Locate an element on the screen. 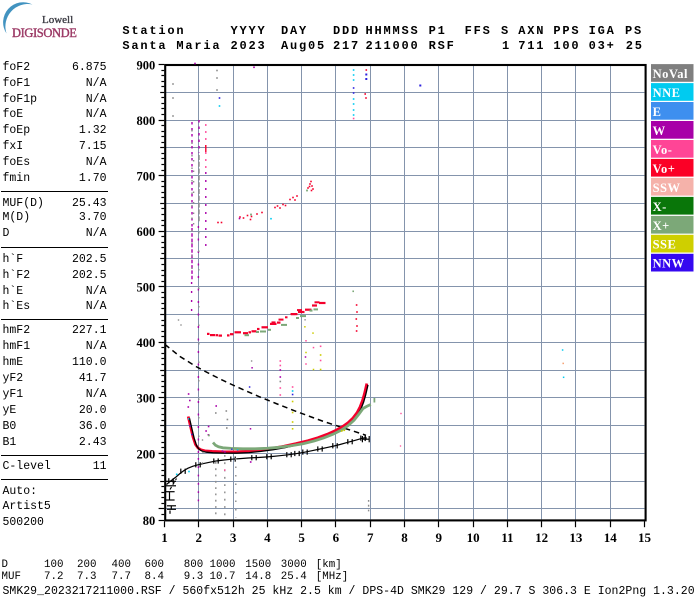  svg-text: SSW is located at coordinates (667, 188).